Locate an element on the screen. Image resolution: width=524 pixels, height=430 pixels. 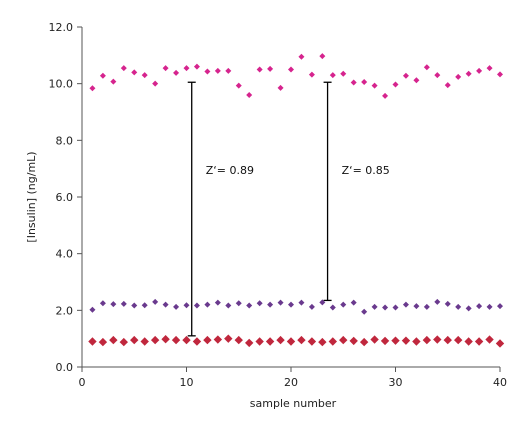
y-tick-label: 2.0 is located at coordinates (65, 310).